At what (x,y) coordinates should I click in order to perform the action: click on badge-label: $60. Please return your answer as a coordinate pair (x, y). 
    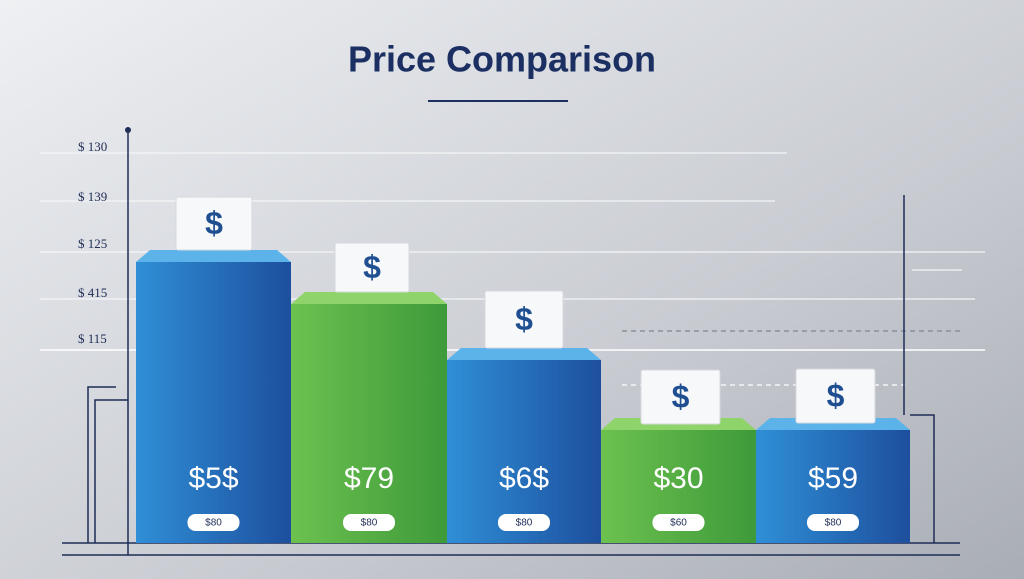
    Looking at the image, I should click on (678, 523).